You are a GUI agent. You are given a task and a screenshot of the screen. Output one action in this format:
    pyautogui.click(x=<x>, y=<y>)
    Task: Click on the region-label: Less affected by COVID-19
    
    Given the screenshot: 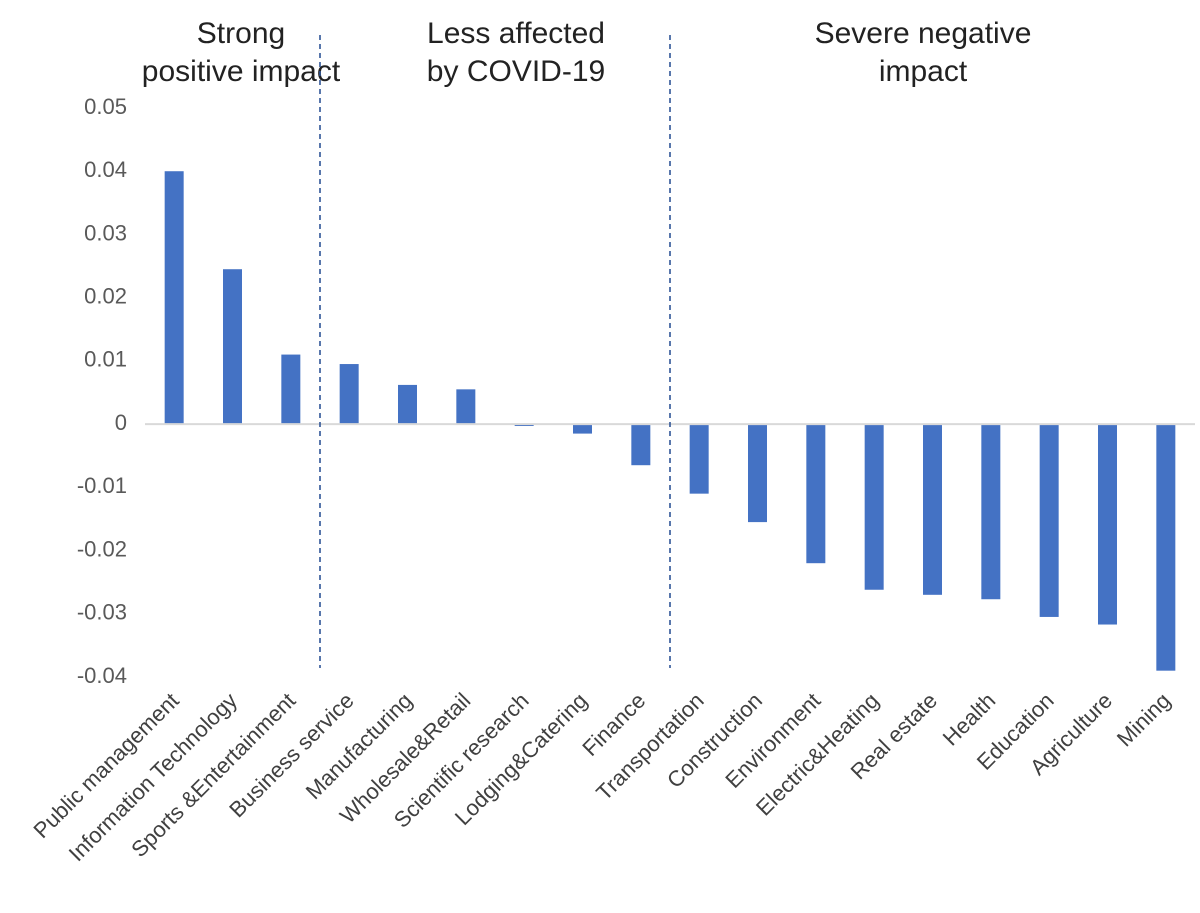 What is the action you would take?
    pyautogui.click(x=516, y=52)
    